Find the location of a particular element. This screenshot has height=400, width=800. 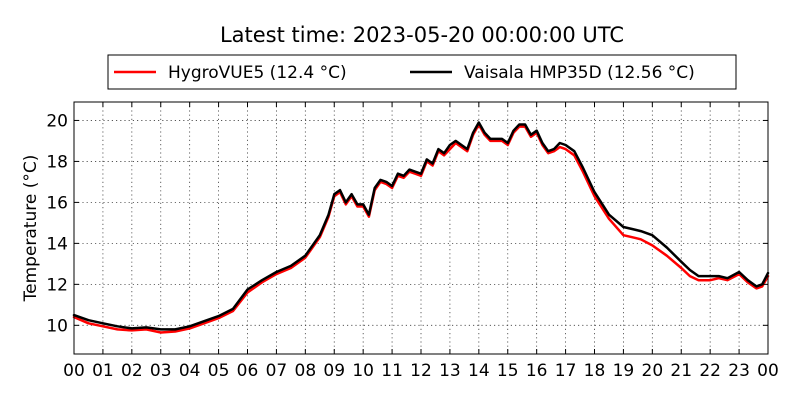

x-tick-label: 14 is located at coordinates (479, 371).